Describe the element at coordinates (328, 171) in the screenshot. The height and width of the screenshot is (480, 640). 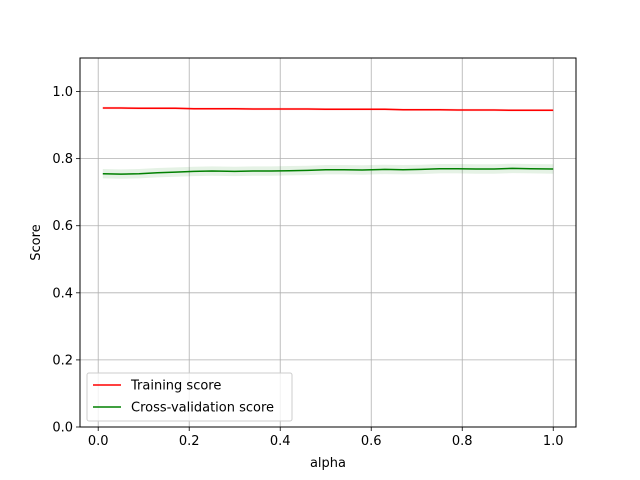
I see `cross-validation-score-band` at that location.